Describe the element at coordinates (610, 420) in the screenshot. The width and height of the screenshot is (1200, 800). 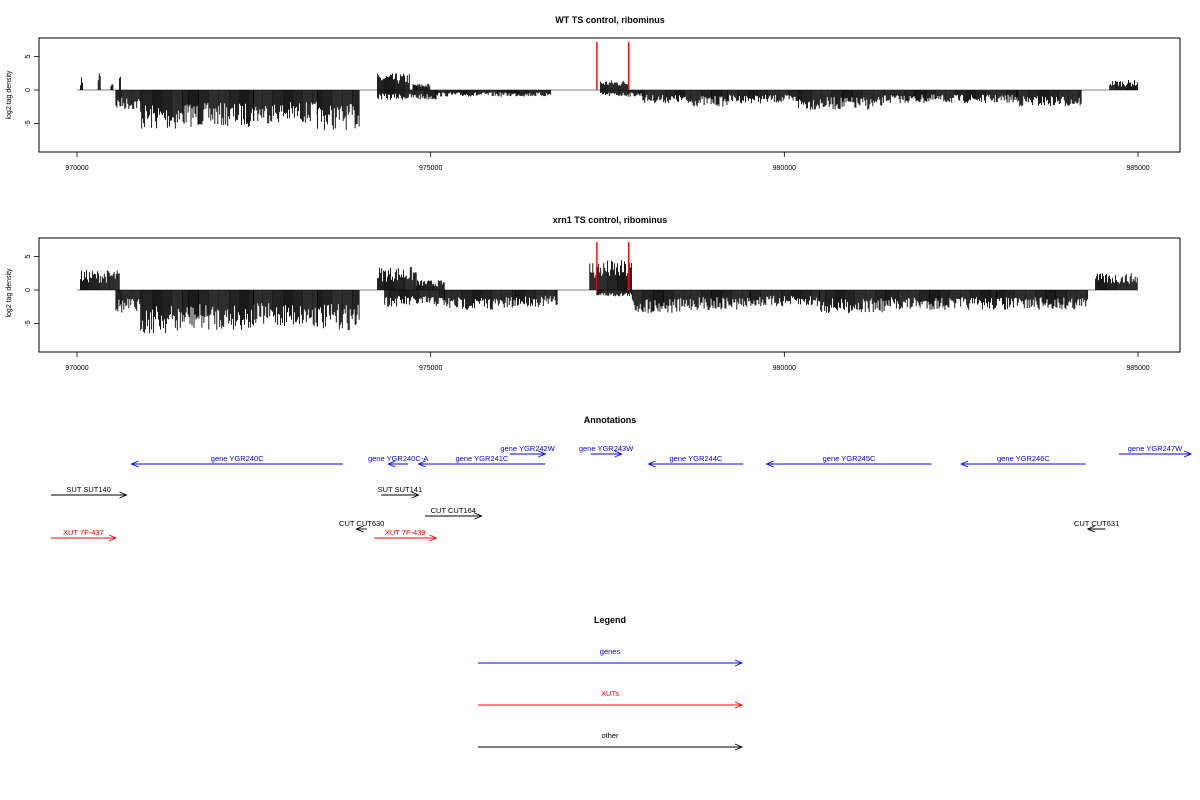
I see `annotations-title: Annotations` at that location.